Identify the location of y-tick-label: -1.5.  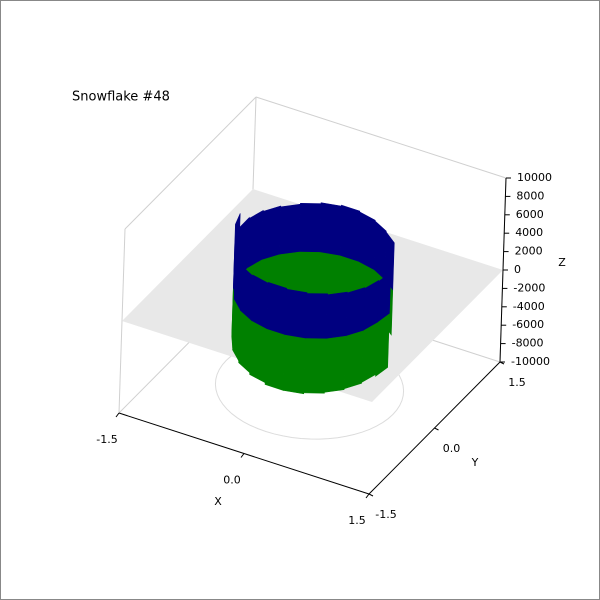
(385, 514).